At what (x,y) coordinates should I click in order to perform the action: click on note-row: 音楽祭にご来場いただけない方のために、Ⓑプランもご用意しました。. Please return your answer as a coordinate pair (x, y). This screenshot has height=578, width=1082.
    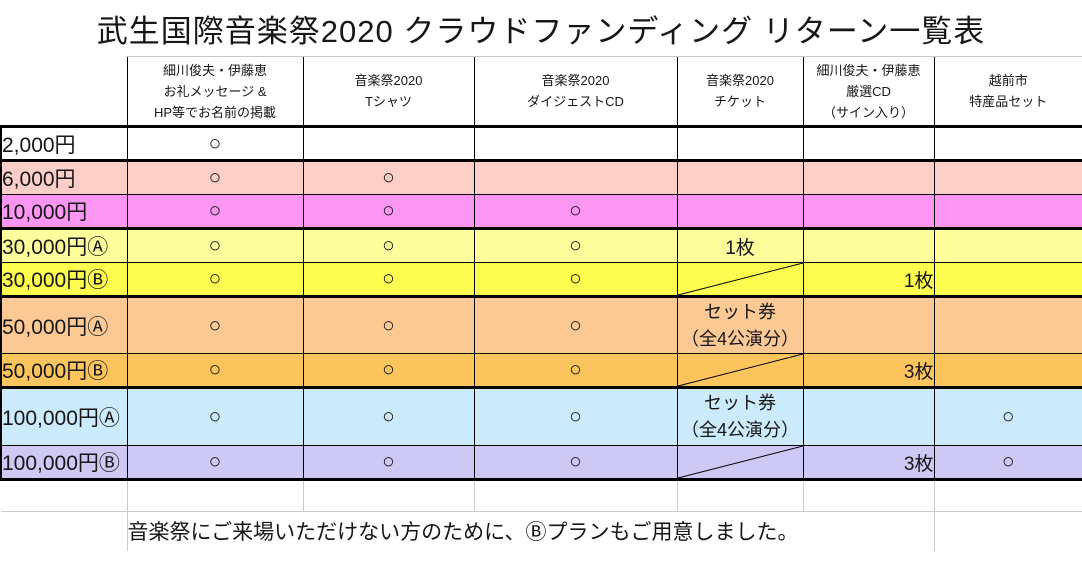
    Looking at the image, I should click on (541, 531).